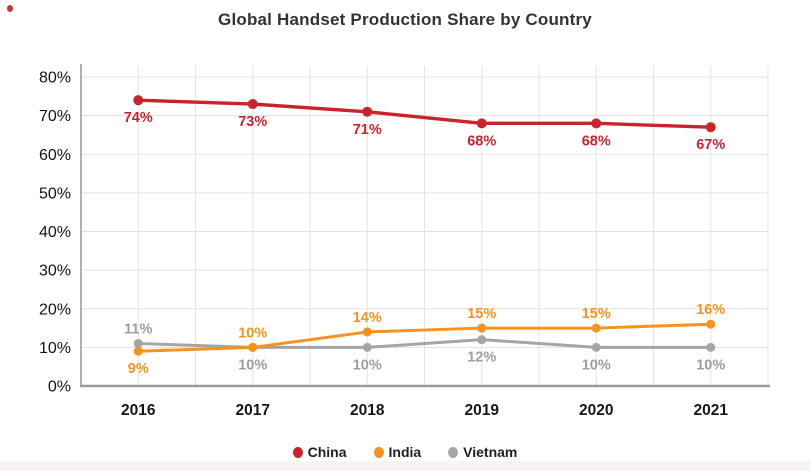  I want to click on data-point-india-2020, so click(596, 328).